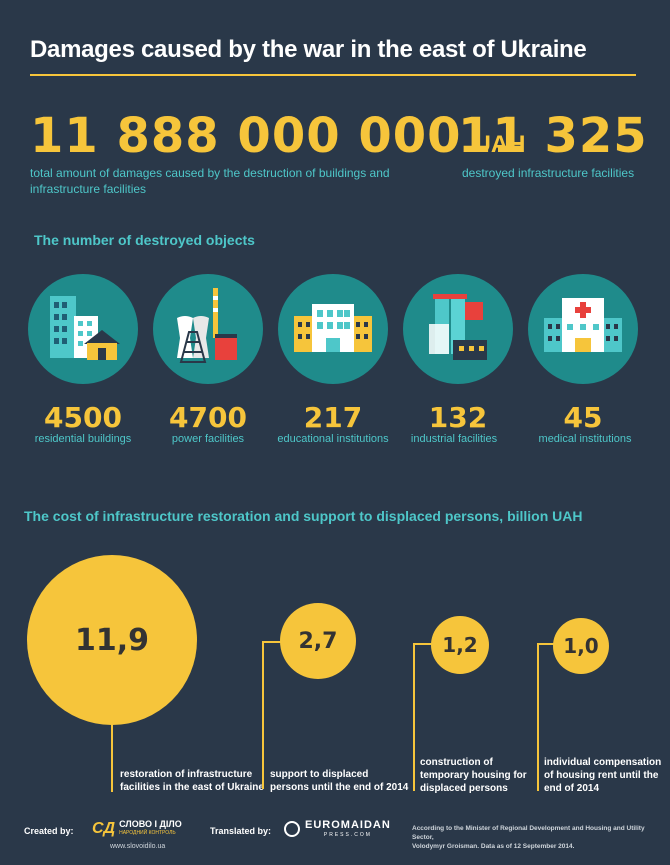  What do you see at coordinates (263, 715) in the screenshot?
I see `cost-connector-support-v` at bounding box center [263, 715].